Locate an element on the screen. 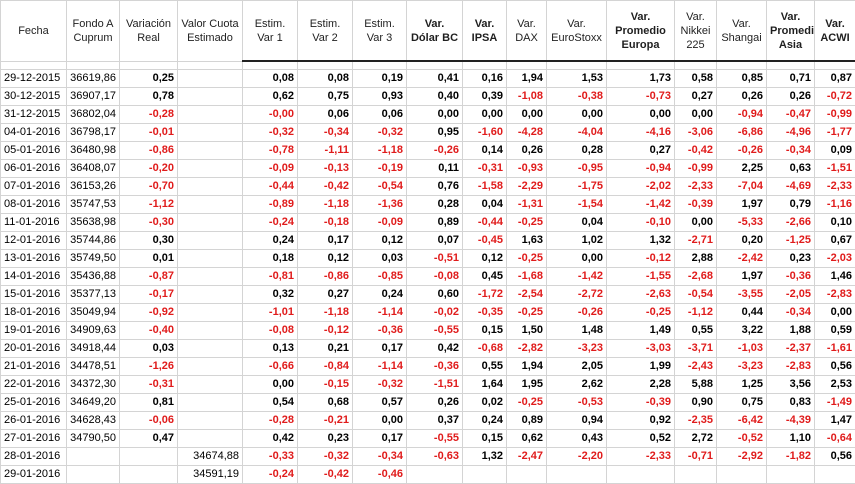  value-cell: -1,82 is located at coordinates (791, 457).